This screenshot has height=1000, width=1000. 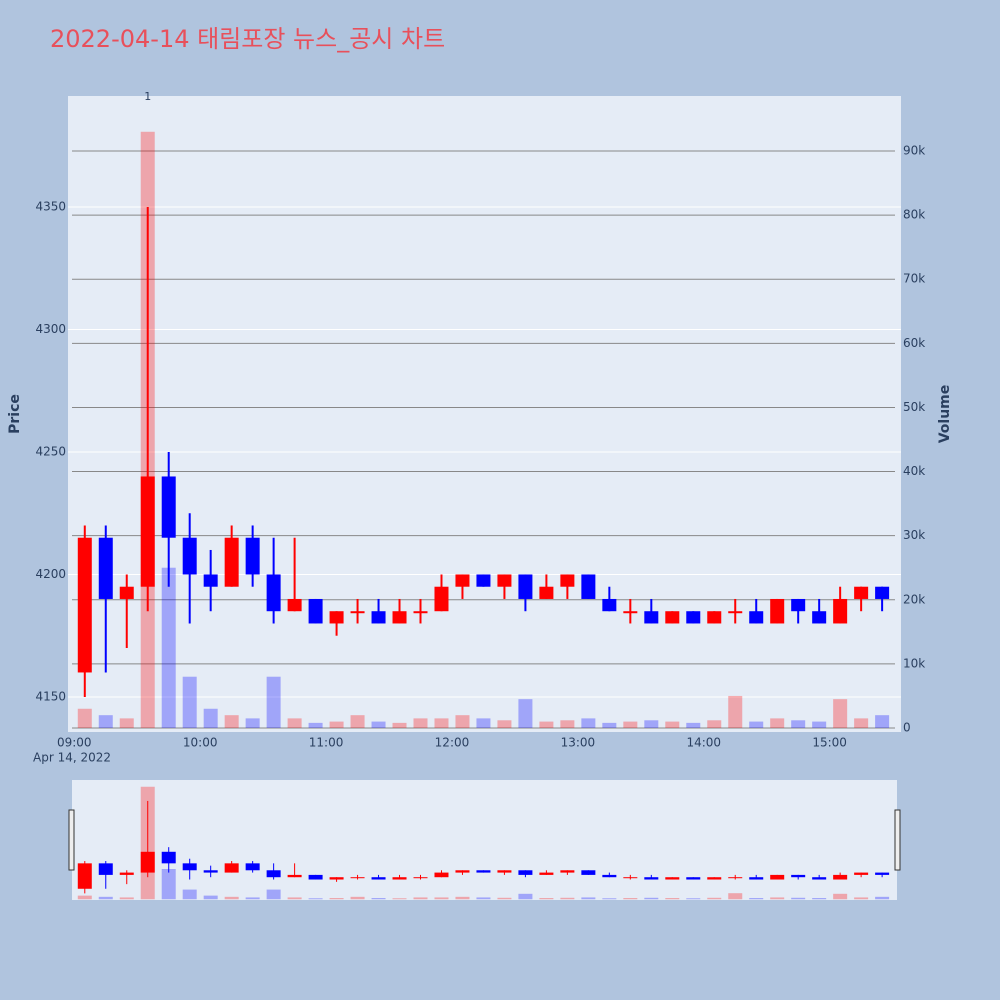 What do you see at coordinates (914, 599) in the screenshot?
I see `y2-tick-label: 20k` at bounding box center [914, 599].